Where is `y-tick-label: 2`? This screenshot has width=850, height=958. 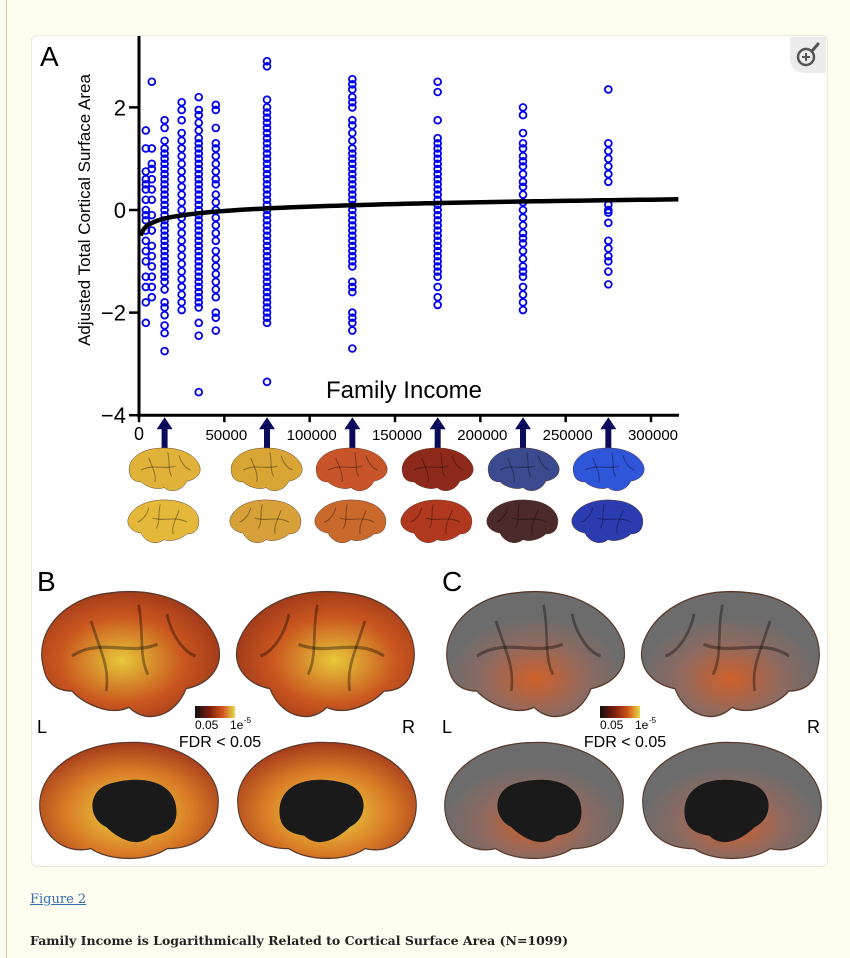 y-tick-label: 2 is located at coordinates (120, 107).